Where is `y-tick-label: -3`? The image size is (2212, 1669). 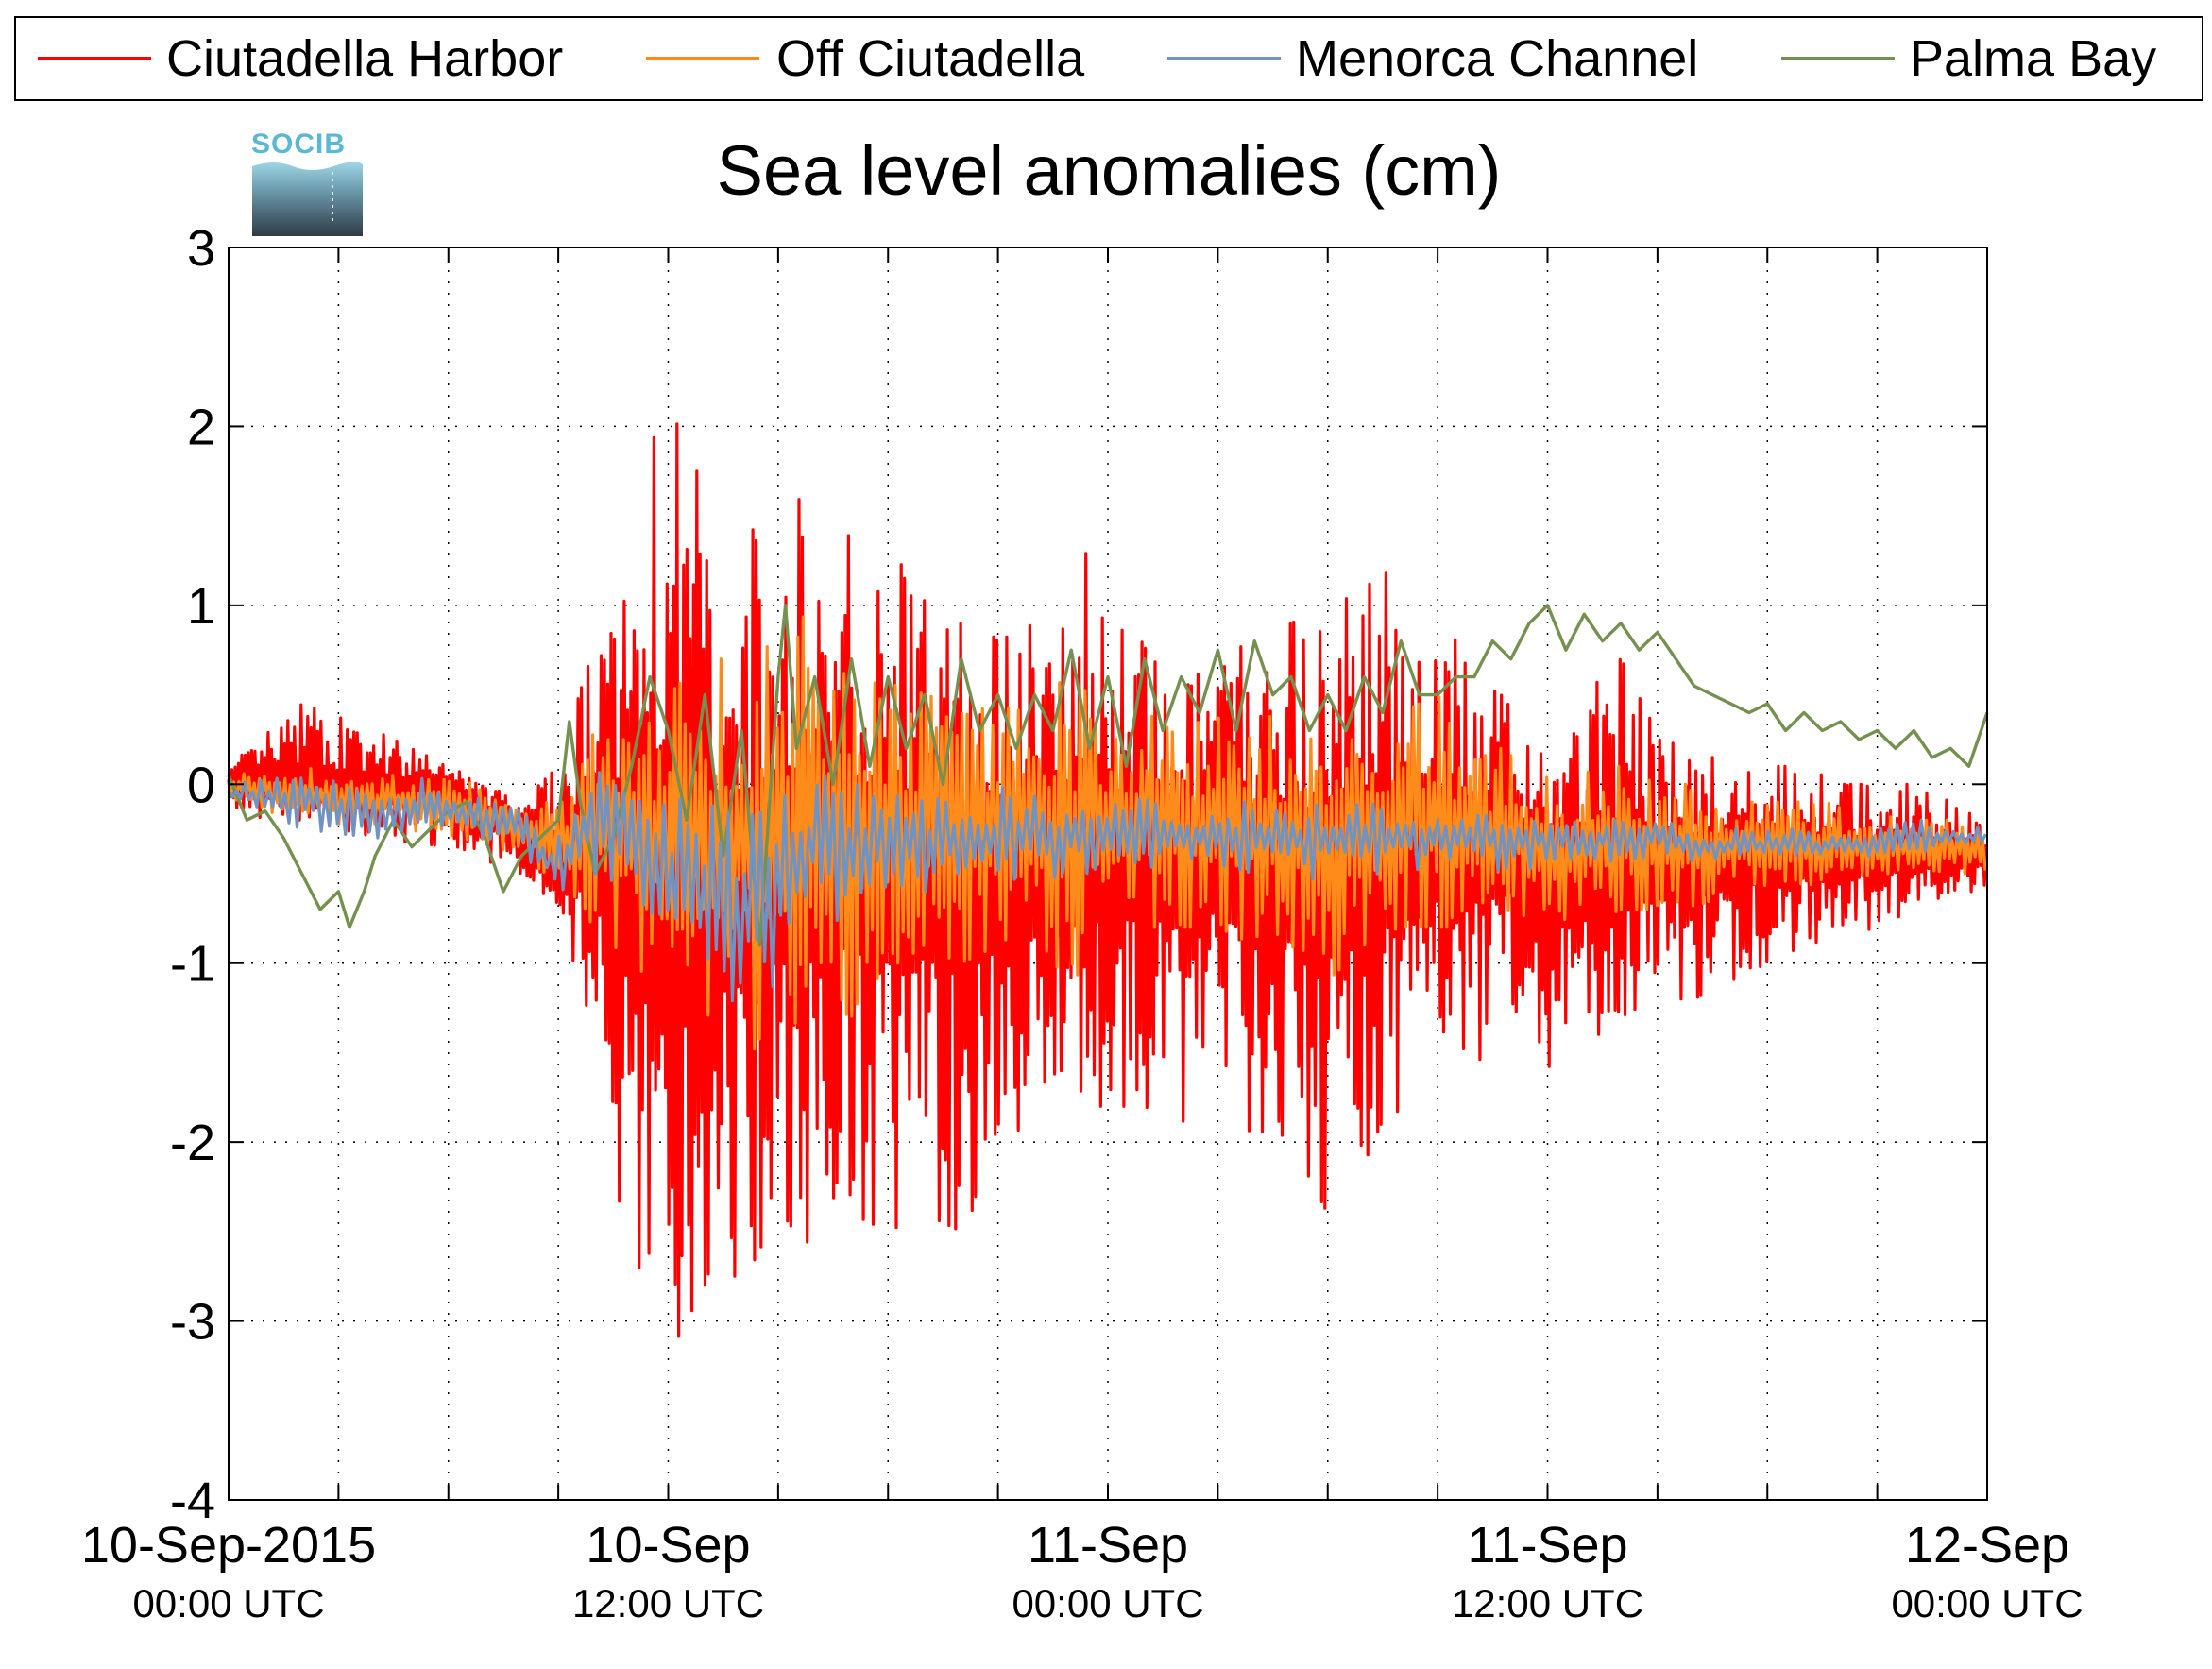 y-tick-label: -3 is located at coordinates (192, 1322).